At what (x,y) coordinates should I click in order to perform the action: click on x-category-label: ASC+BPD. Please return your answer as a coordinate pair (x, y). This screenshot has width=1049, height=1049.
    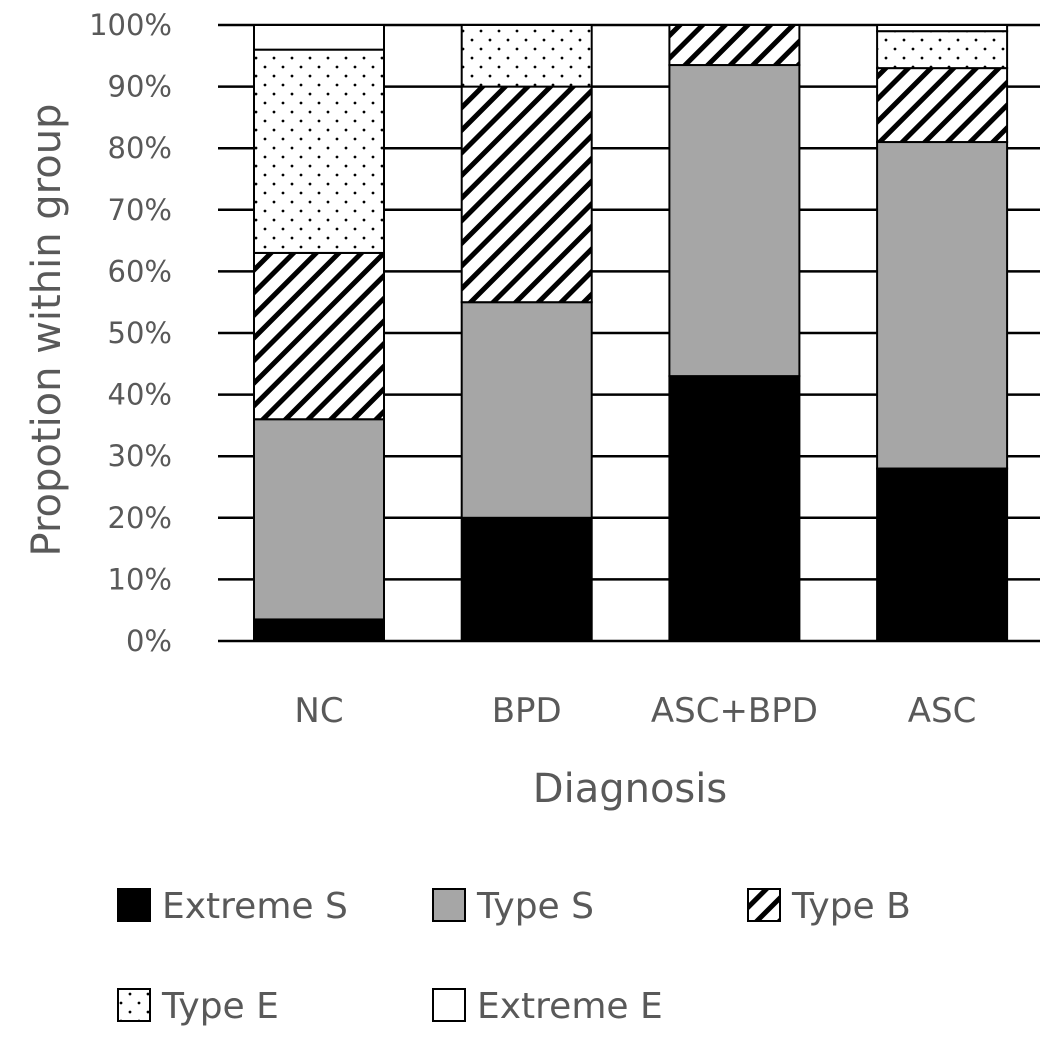
    Looking at the image, I should click on (734, 711).